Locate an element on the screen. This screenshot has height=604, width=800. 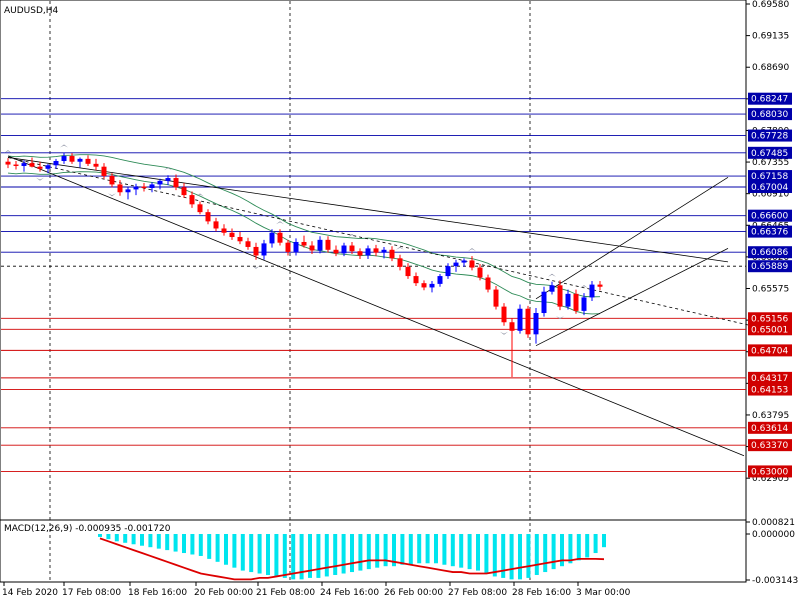
blue-level-label-6: 0.66600 is located at coordinates (769, 217).